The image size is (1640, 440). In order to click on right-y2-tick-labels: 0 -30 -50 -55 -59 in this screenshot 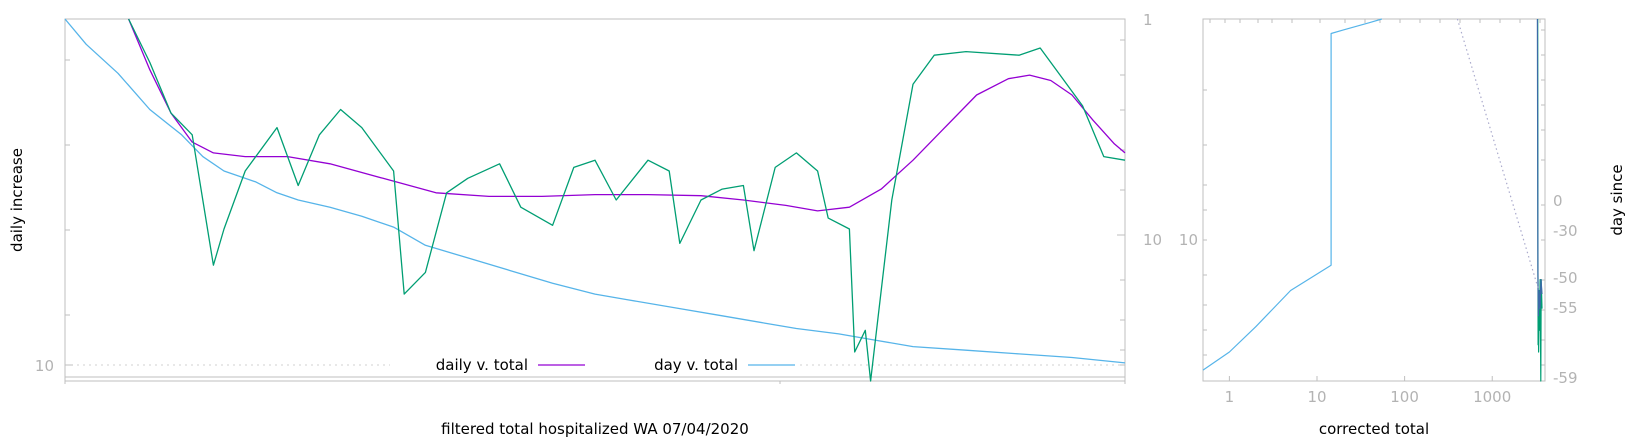, I will do `click(1565, 289)`.